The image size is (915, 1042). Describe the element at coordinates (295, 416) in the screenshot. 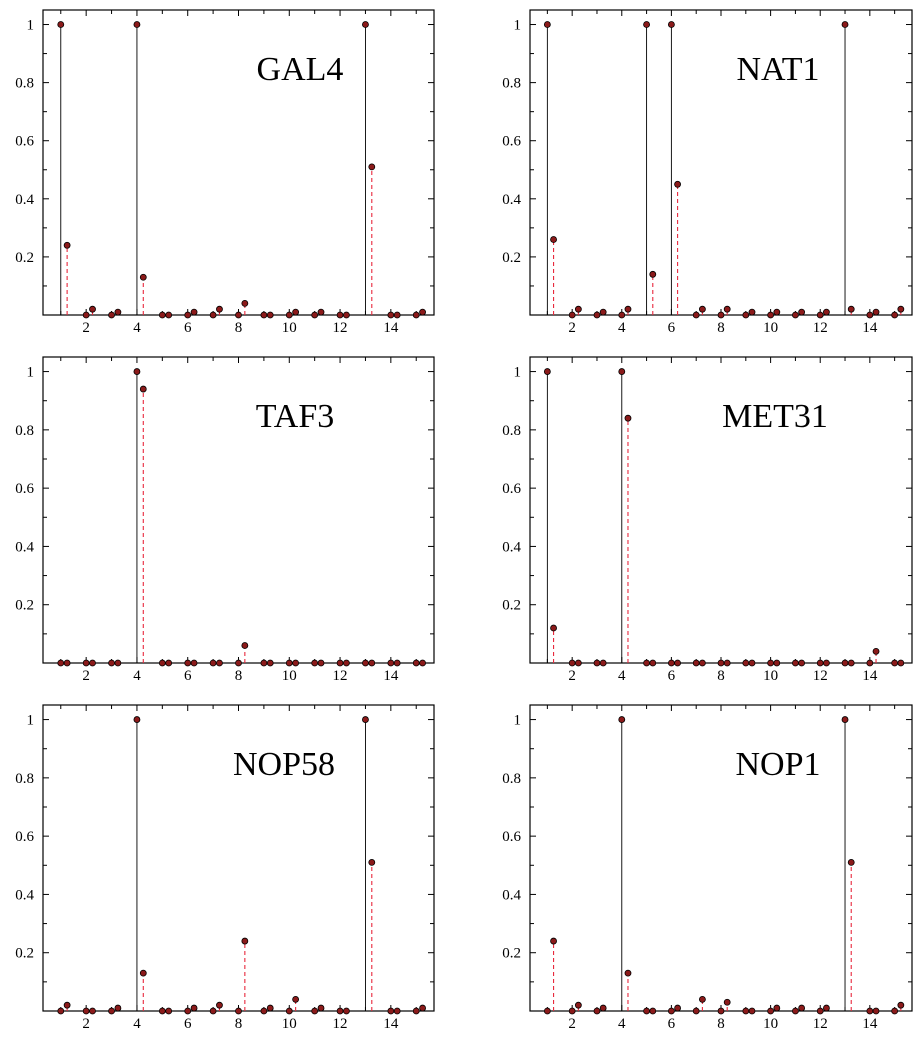

I see `panel-title: TAF3` at that location.